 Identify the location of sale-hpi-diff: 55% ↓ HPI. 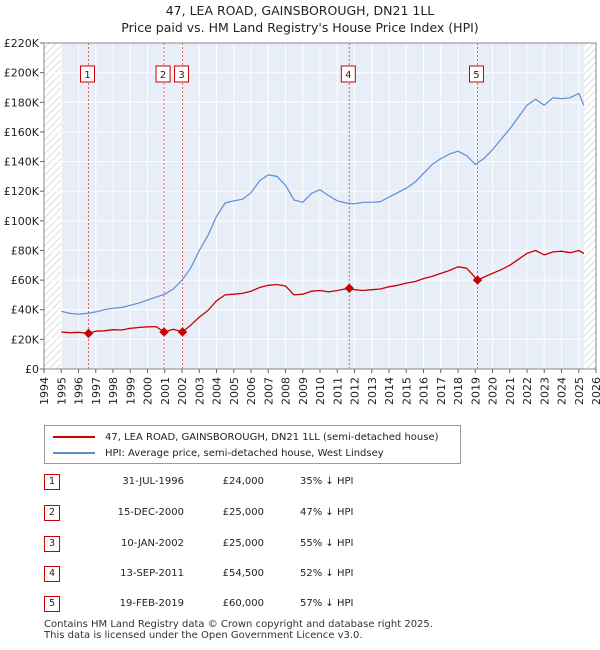
(327, 543).